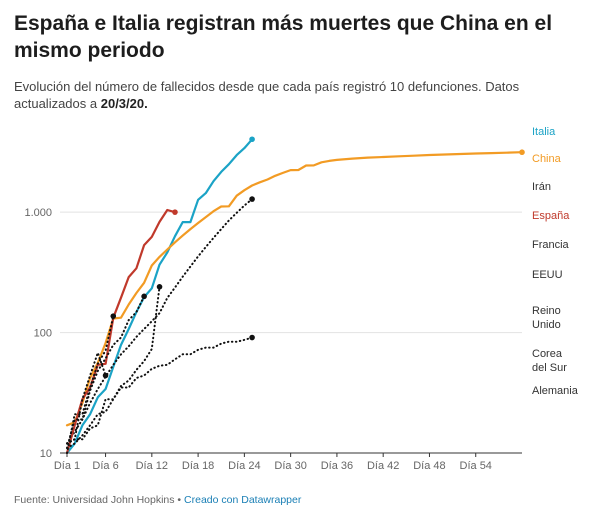  I want to click on credit-link: Creado con Datawrapper, so click(243, 500).